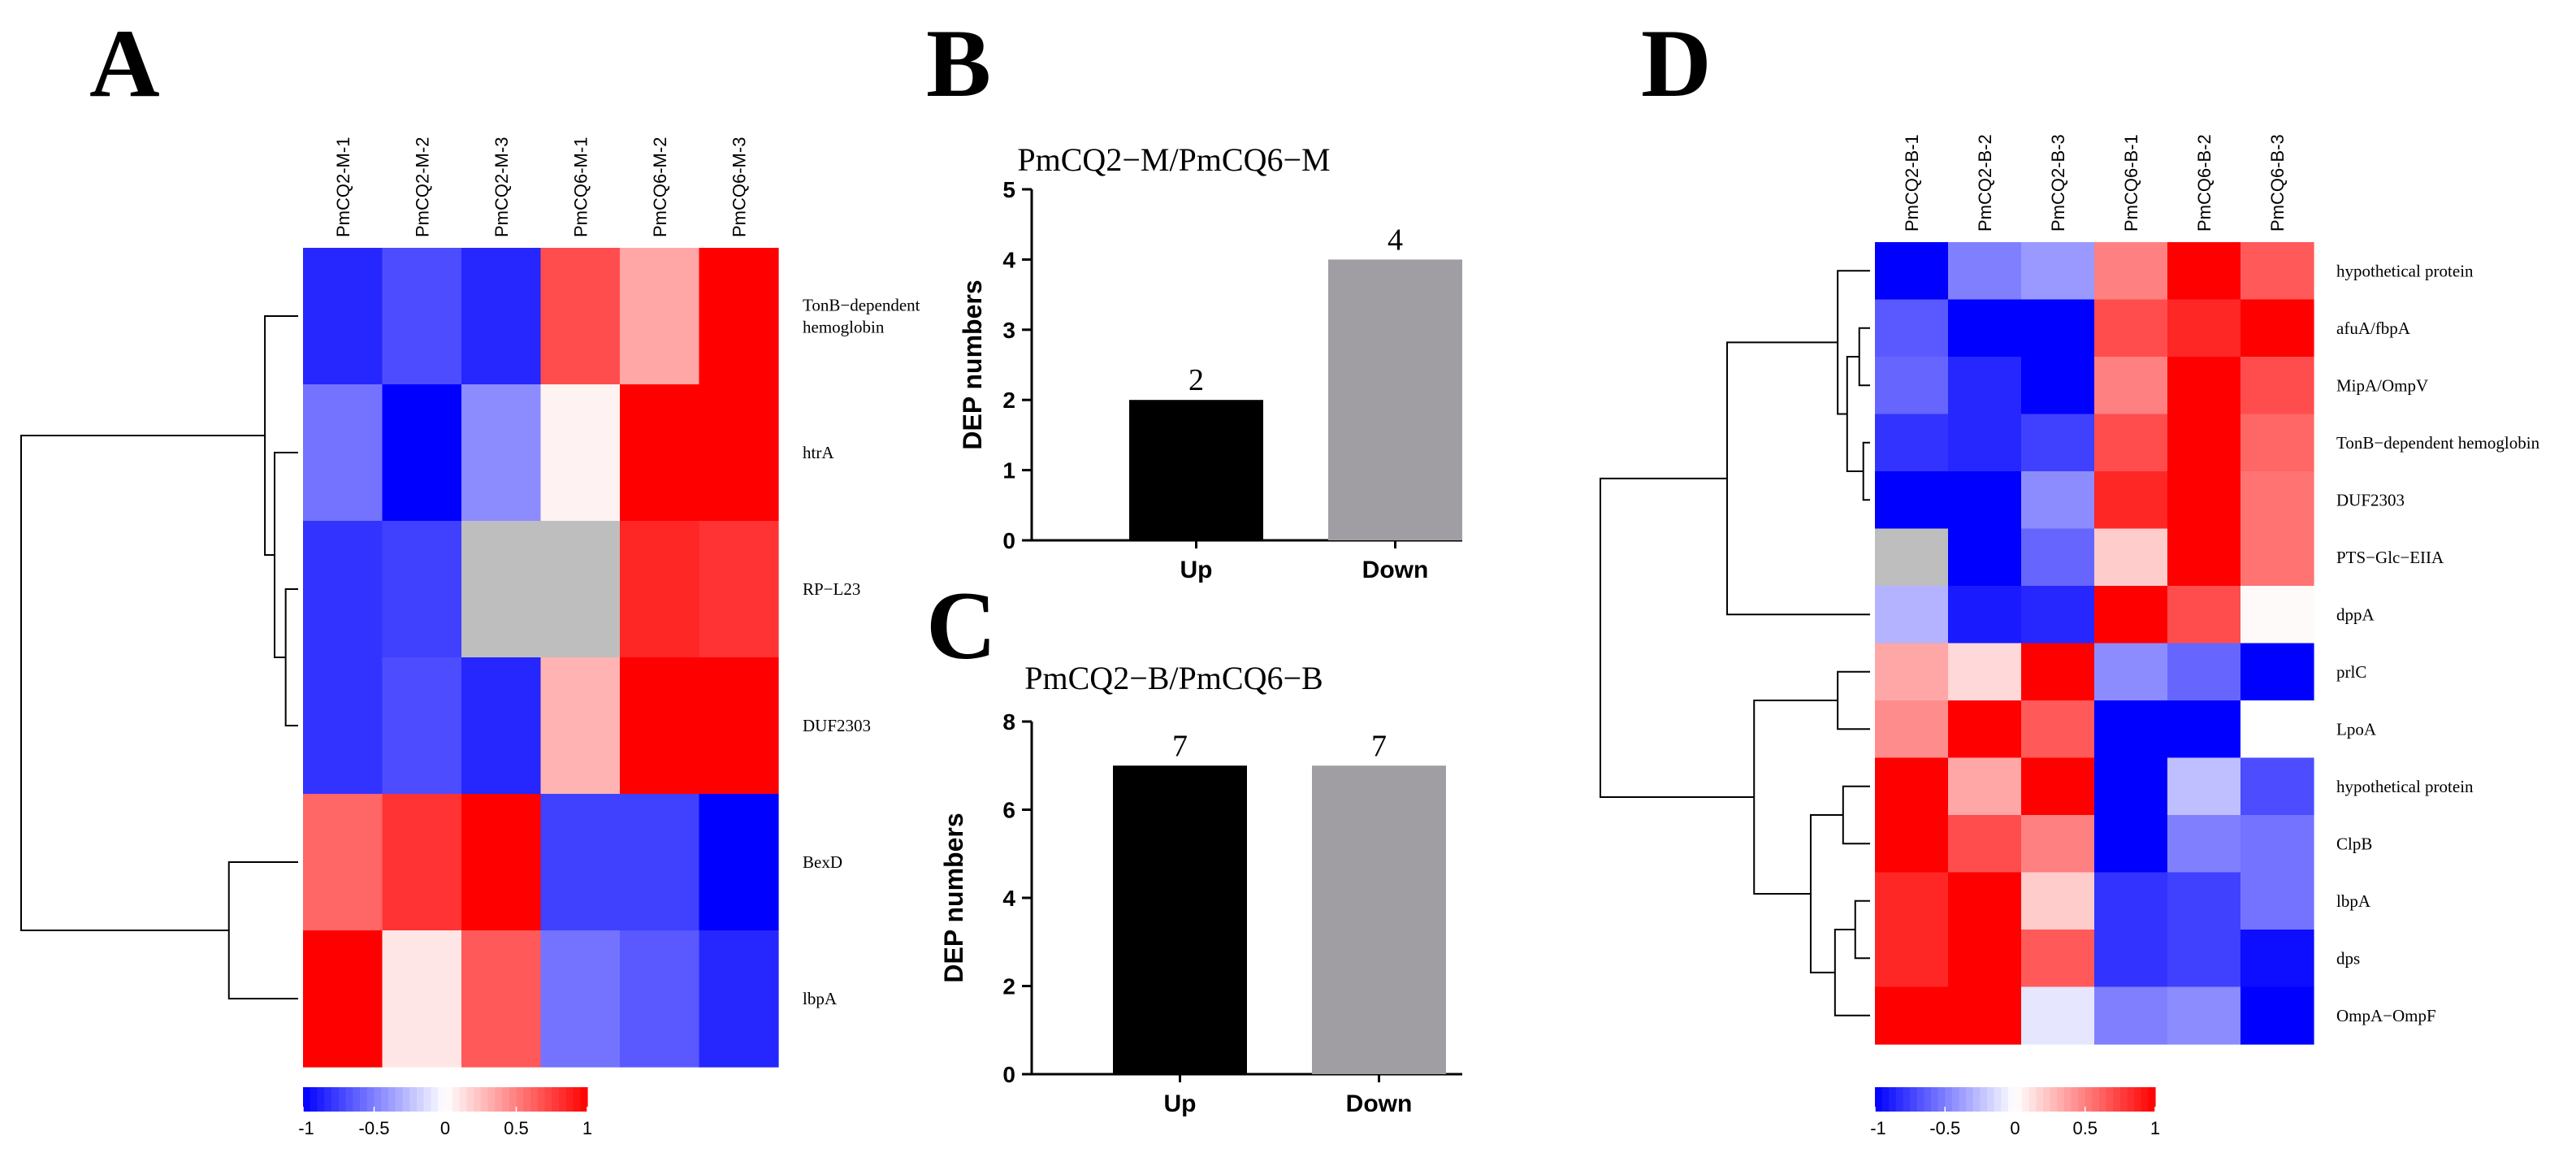 This screenshot has height=1153, width=2576. Describe the element at coordinates (958, 63) in the screenshot. I see `panel-label-B: B` at that location.